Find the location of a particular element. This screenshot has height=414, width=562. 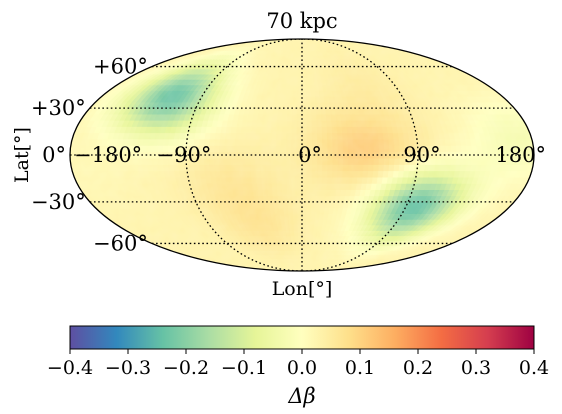

colorbar-tick-label: 0.0 is located at coordinates (302, 368).